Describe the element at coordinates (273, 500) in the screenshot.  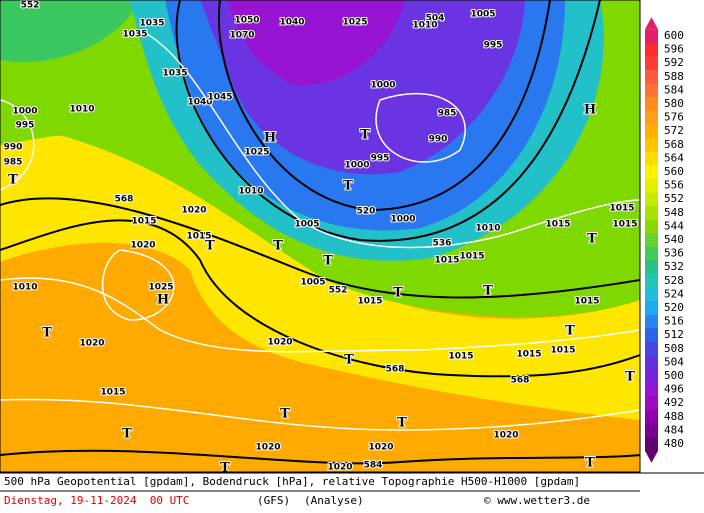
I see `footer-model: (GFS)` at that location.